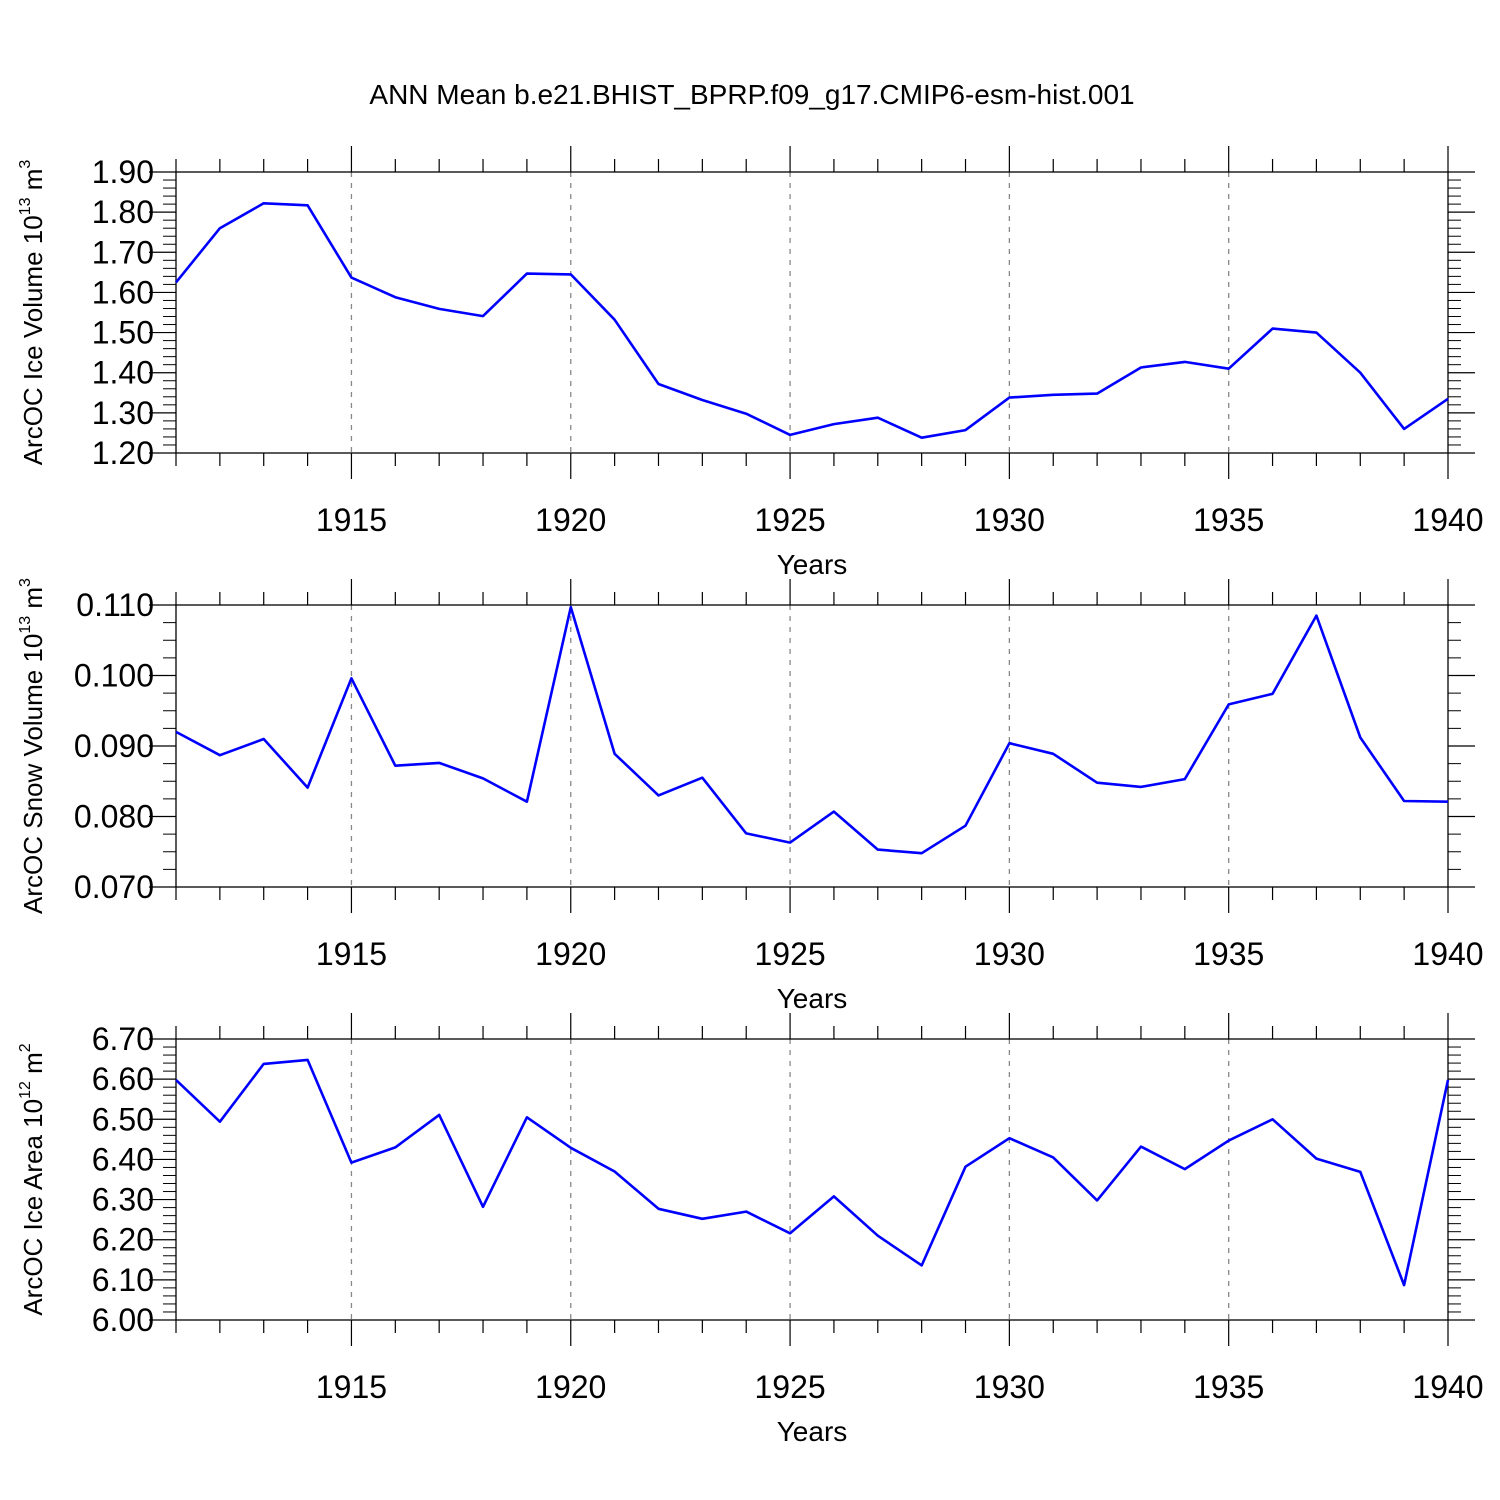 This screenshot has height=1500, width=1500. What do you see at coordinates (114, 746) in the screenshot?
I see `y-tick-label: 0.090` at bounding box center [114, 746].